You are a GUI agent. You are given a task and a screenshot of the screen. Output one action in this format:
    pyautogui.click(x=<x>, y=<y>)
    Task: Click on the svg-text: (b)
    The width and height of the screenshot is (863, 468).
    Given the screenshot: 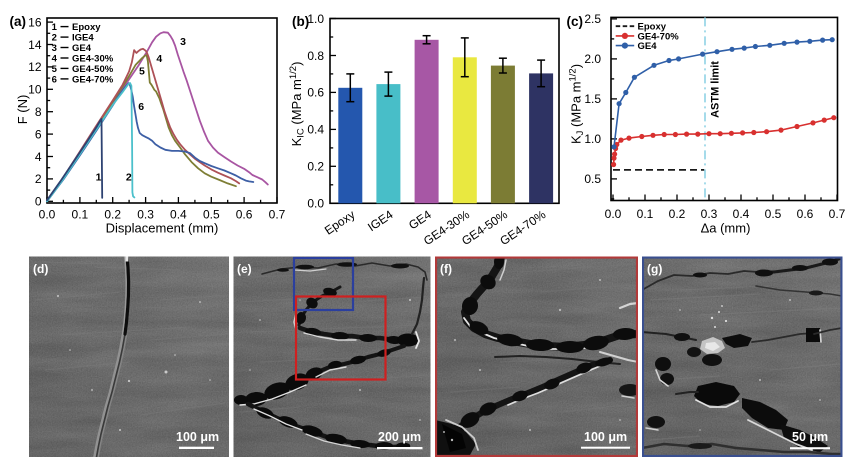 What is the action you would take?
    pyautogui.click(x=300, y=21)
    